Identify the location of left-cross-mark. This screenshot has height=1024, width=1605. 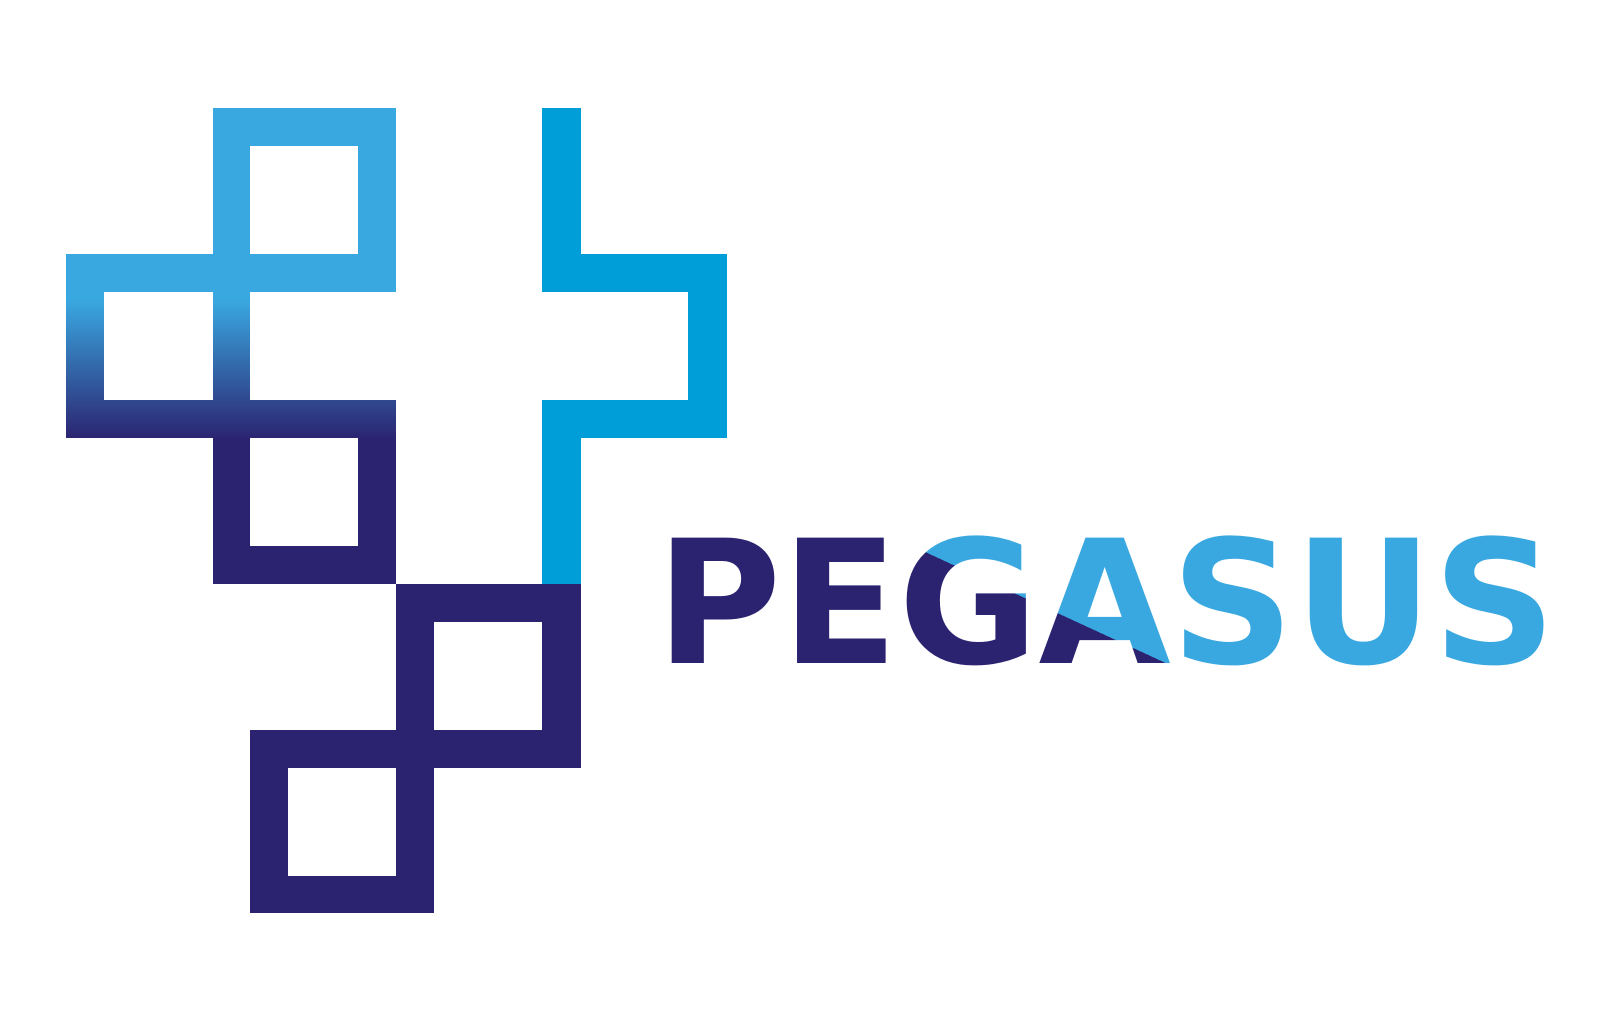
(231, 346).